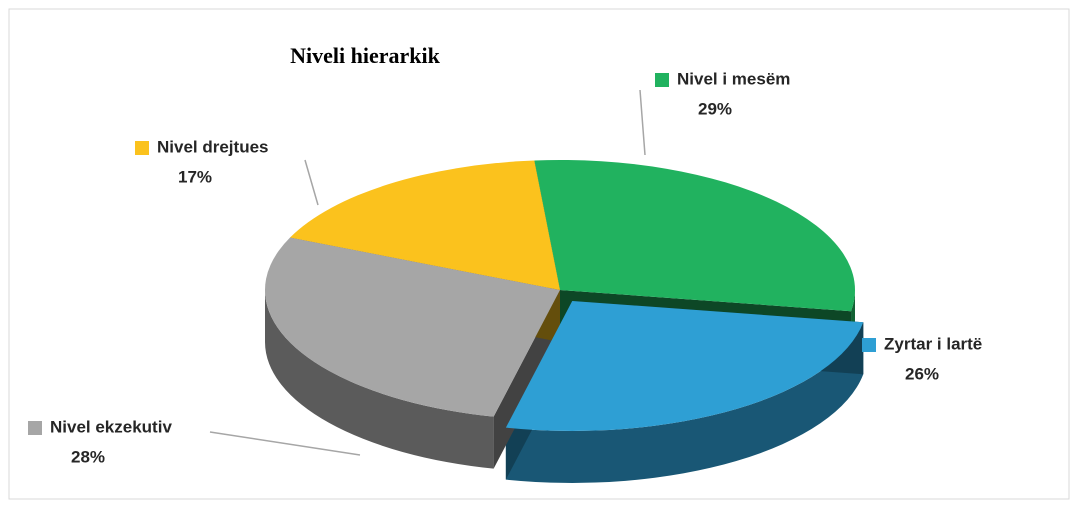 This screenshot has height=508, width=1078. Describe the element at coordinates (733, 78) in the screenshot. I see `category-label: Nivel i mesëm` at that location.